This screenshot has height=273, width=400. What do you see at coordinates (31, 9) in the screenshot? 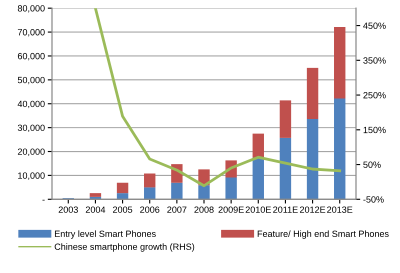
I see `y-tick-label: 80,000` at bounding box center [31, 9].